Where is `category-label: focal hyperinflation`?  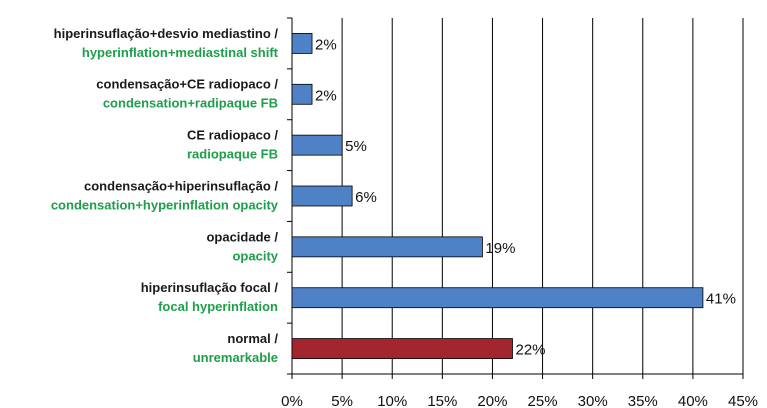 category-label: focal hyperinflation is located at coordinates (218, 306).